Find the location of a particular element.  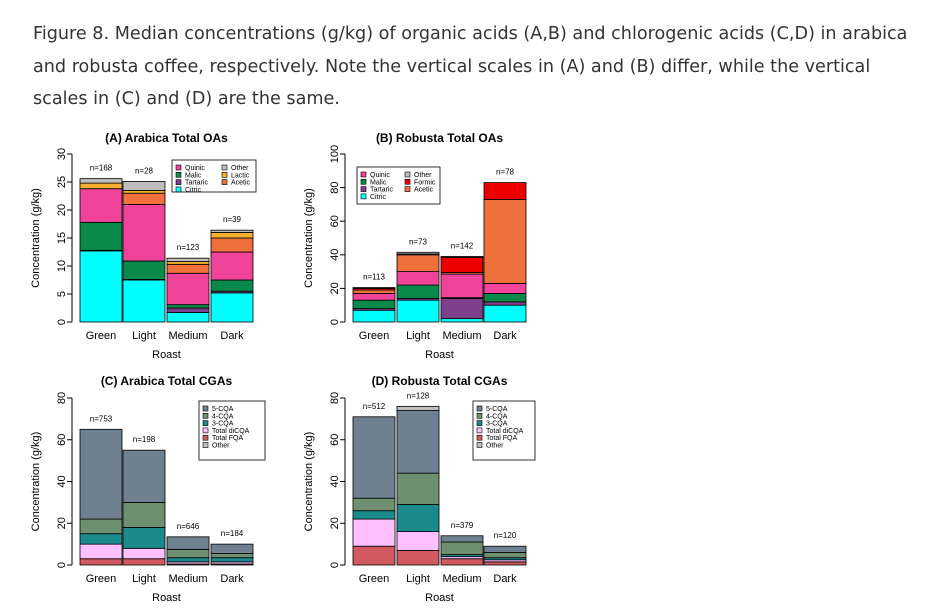

bar-count-label: n=113 is located at coordinates (374, 277).